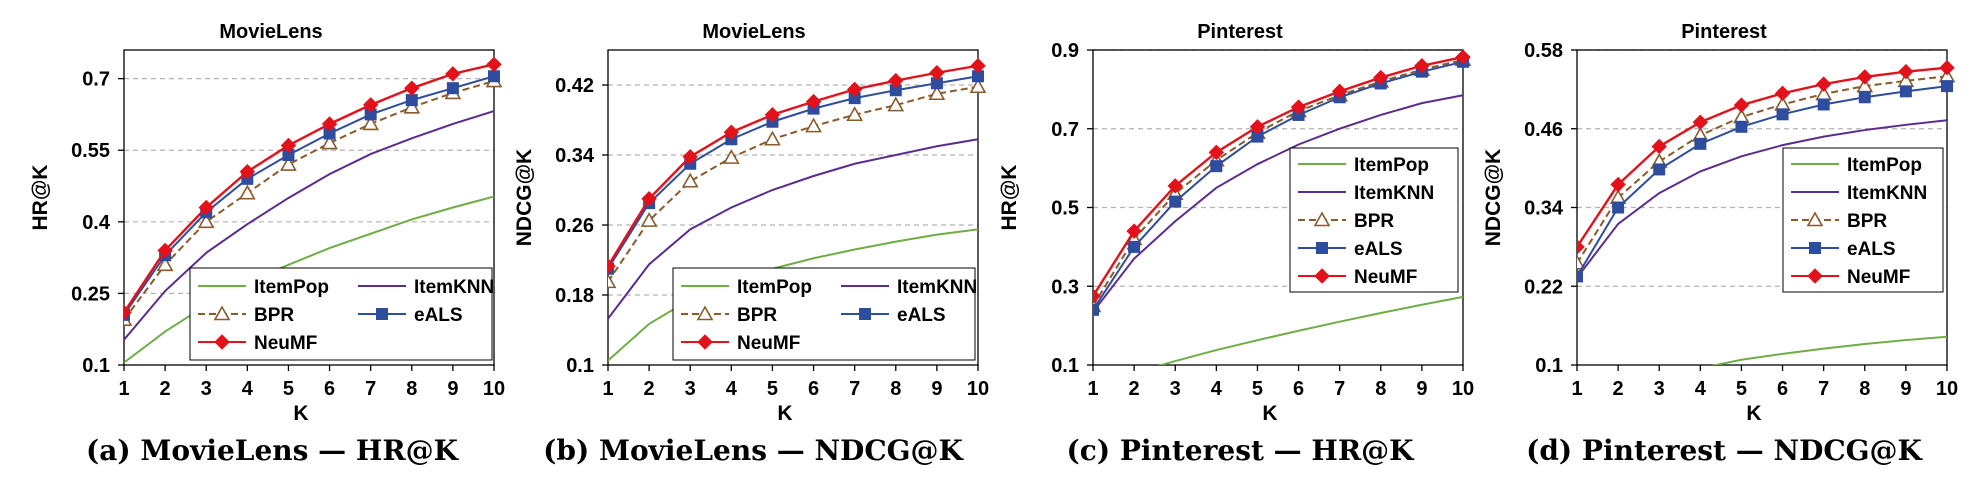 Image resolution: width=1978 pixels, height=486 pixels. Describe the element at coordinates (90, 294) in the screenshot. I see `y-tick-label: 0.25` at that location.